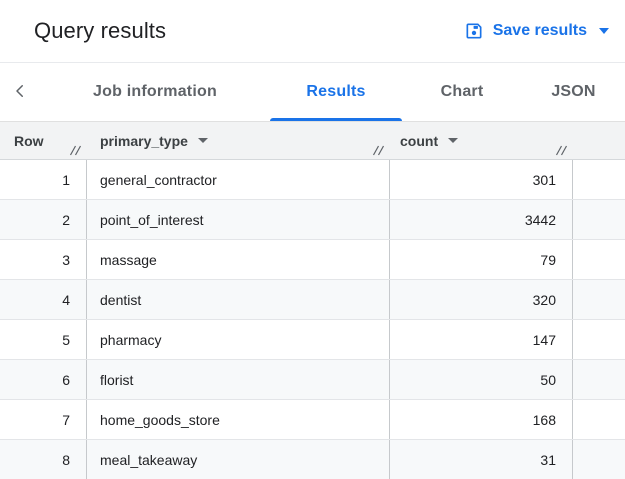 The height and width of the screenshot is (479, 625). Describe the element at coordinates (481, 140) in the screenshot. I see `column-header-count: count` at that location.